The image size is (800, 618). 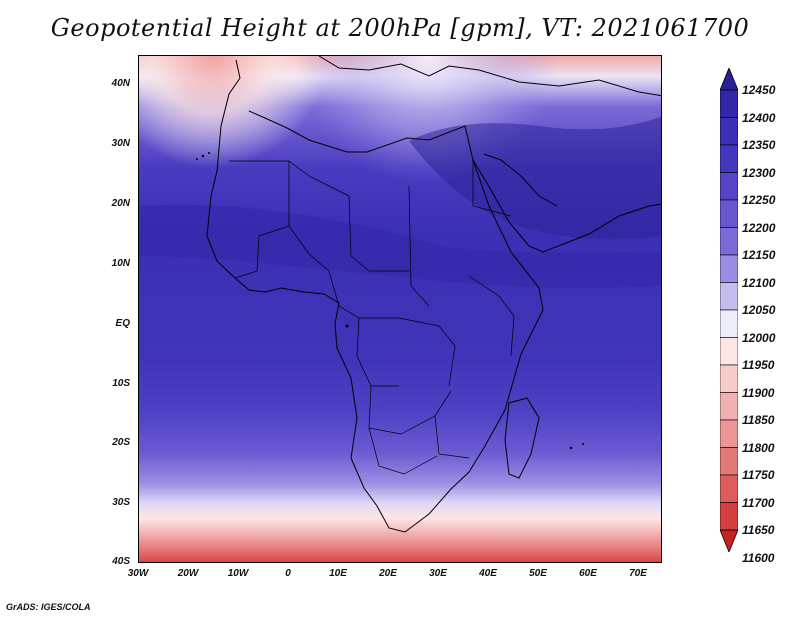 What do you see at coordinates (729, 540) in the screenshot?
I see `colorbar-min-arrow` at bounding box center [729, 540].